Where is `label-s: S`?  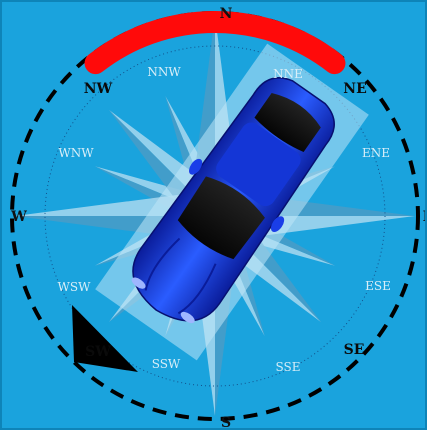 label-s: S is located at coordinates (226, 422).